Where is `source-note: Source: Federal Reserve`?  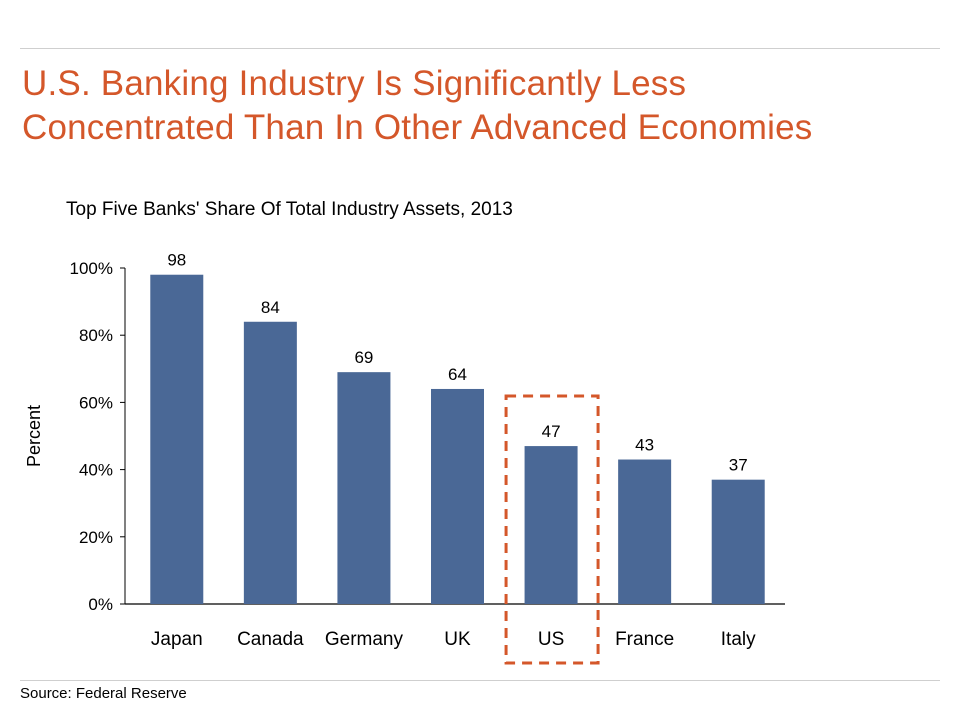
source-note: Source: Federal Reserve is located at coordinates (103, 693).